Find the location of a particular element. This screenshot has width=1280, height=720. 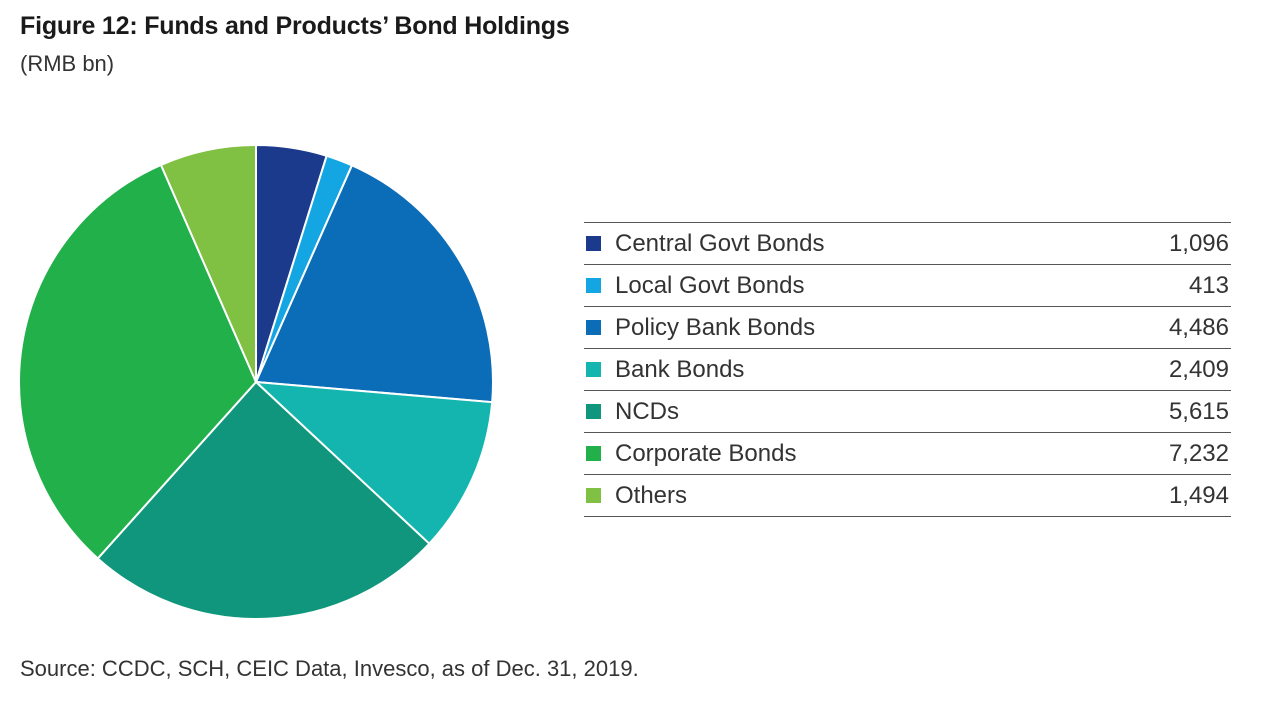

legend-label: Bank Bonds is located at coordinates (680, 369).